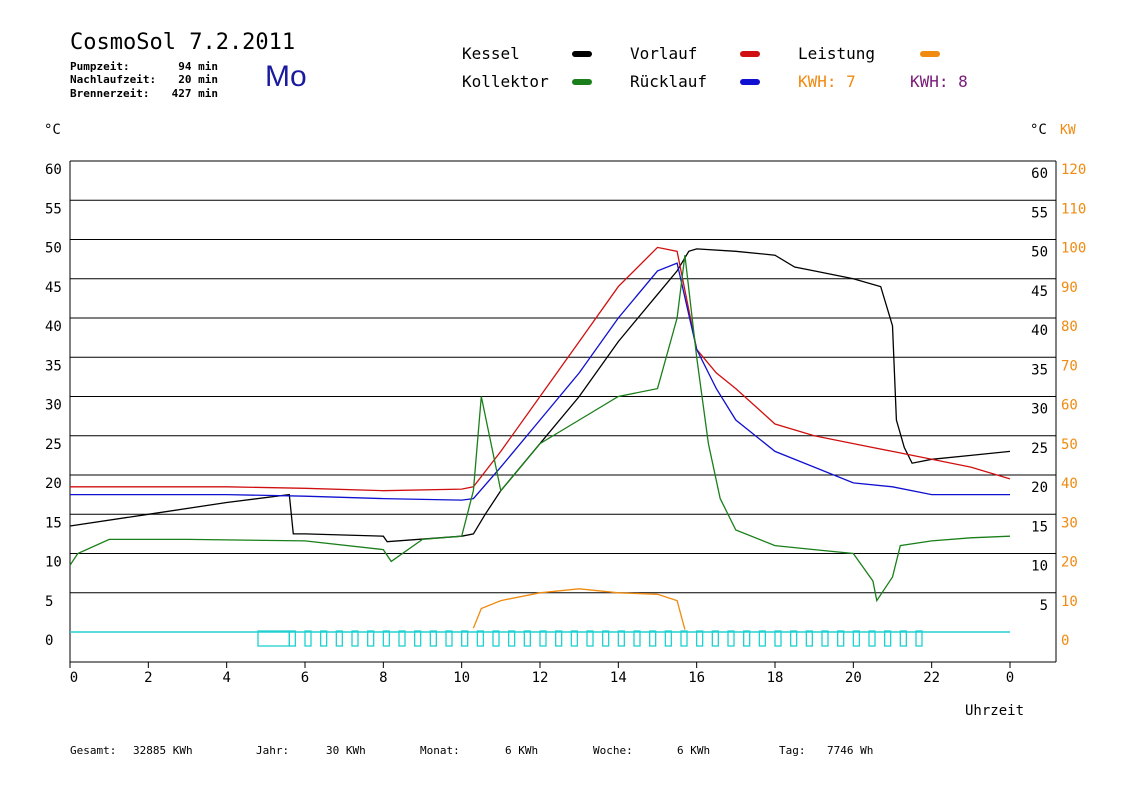 Image resolution: width=1148 pixels, height=812 pixels. What do you see at coordinates (226, 678) in the screenshot?
I see `x-tick-label: 4` at bounding box center [226, 678].